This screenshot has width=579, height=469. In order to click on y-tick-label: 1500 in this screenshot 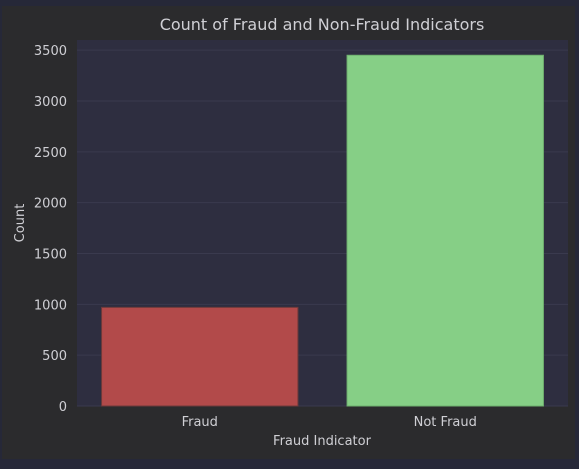, I will do `click(50, 255)`.